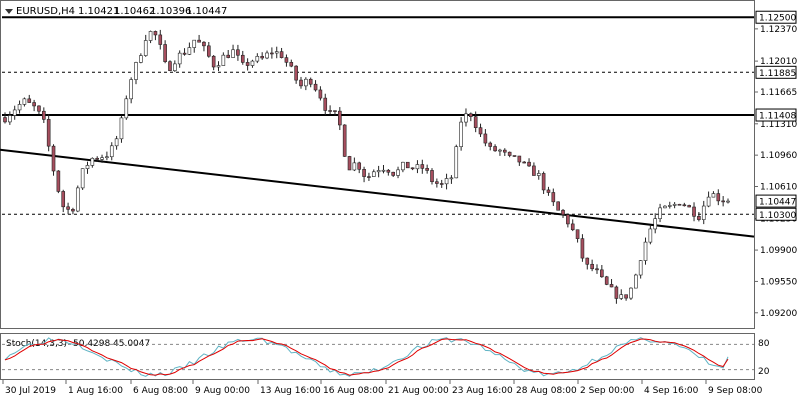  Describe the element at coordinates (482, 391) in the screenshot. I see `time-tick-label: 23 Aug 16:00` at that location.